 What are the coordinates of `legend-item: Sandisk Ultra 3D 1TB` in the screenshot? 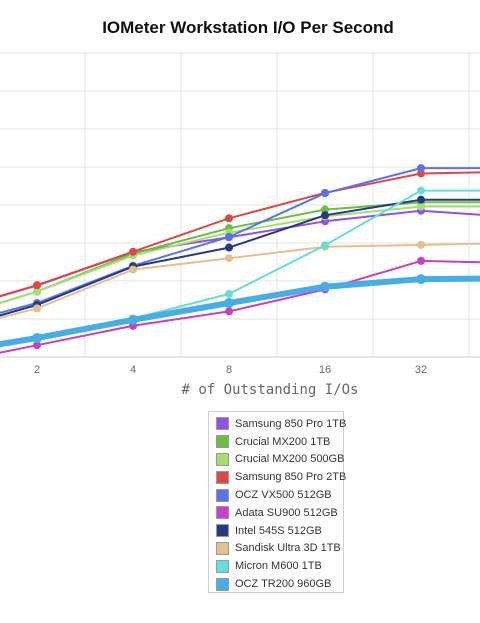 It's located at (276, 549).